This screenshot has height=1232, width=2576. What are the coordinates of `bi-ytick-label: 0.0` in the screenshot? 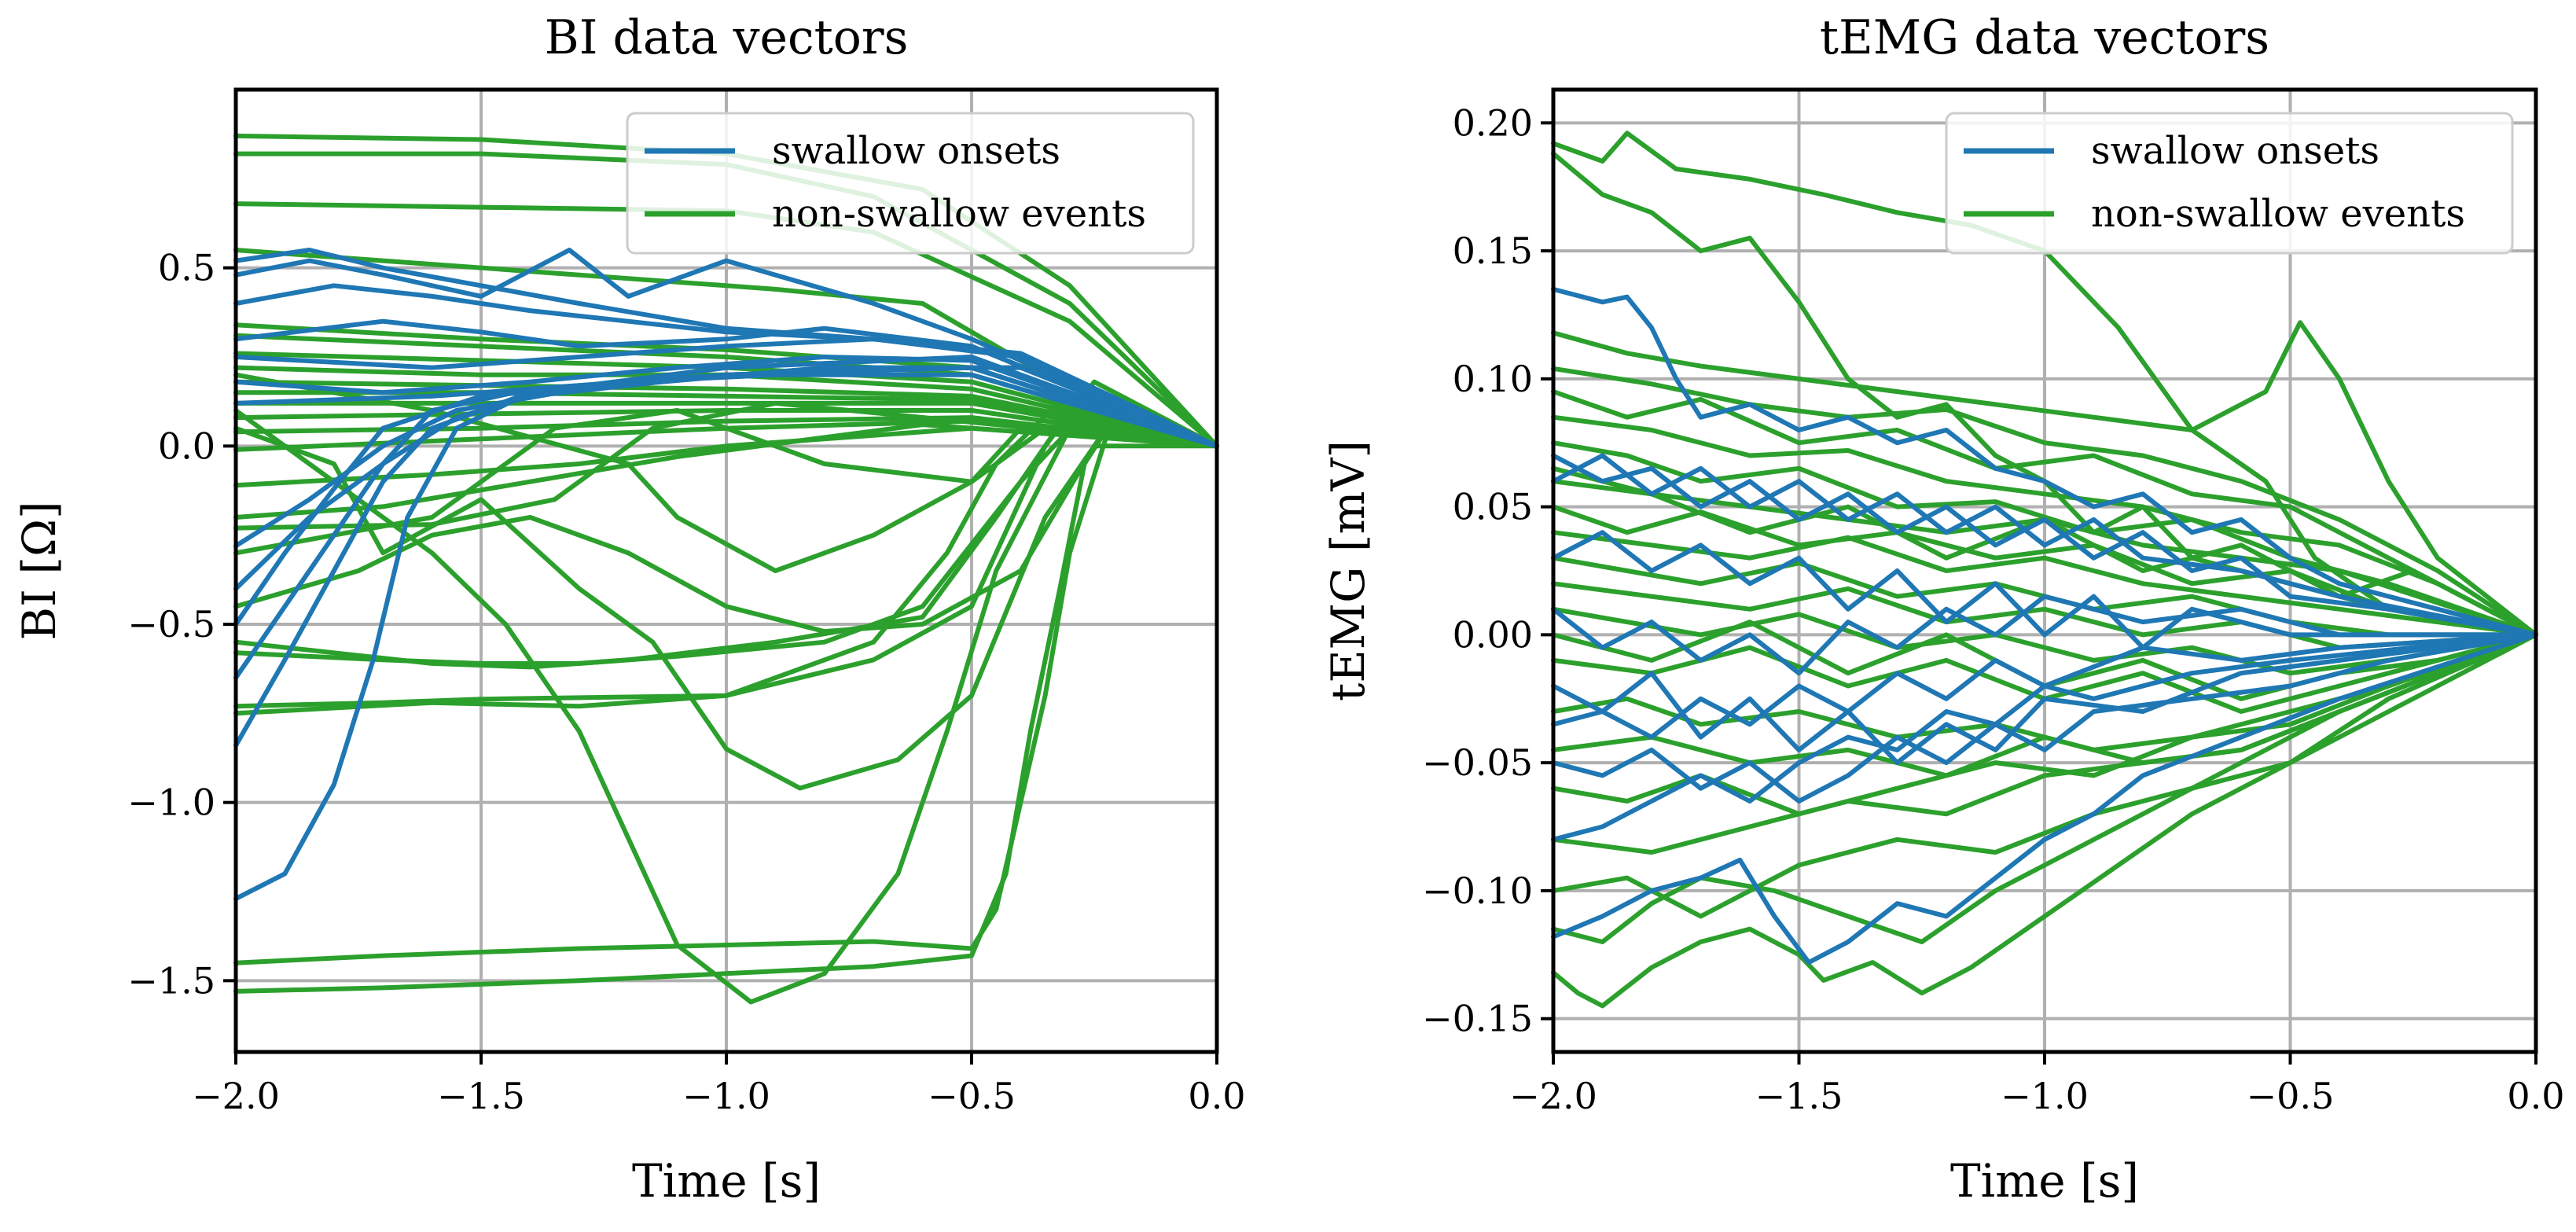 It's located at (186, 446).